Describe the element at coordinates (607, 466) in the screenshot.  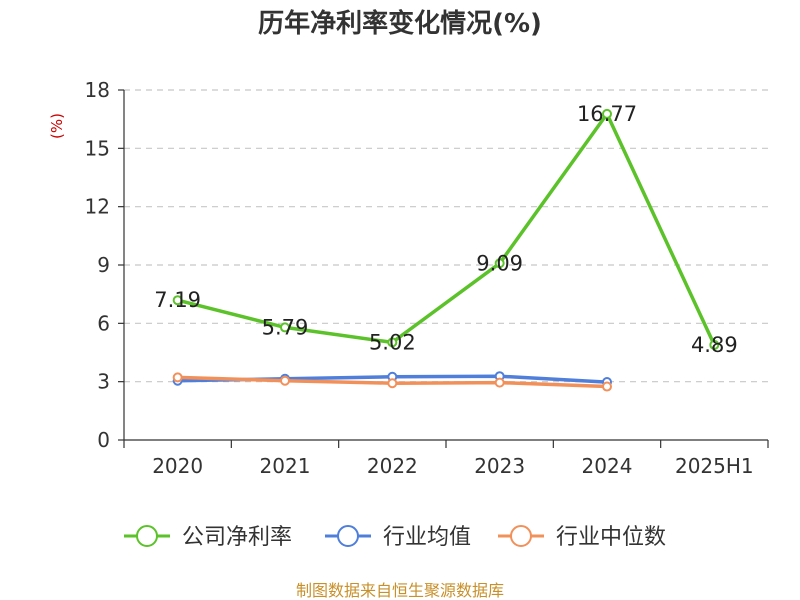
I see `x-tick-label-2024: 2024` at that location.